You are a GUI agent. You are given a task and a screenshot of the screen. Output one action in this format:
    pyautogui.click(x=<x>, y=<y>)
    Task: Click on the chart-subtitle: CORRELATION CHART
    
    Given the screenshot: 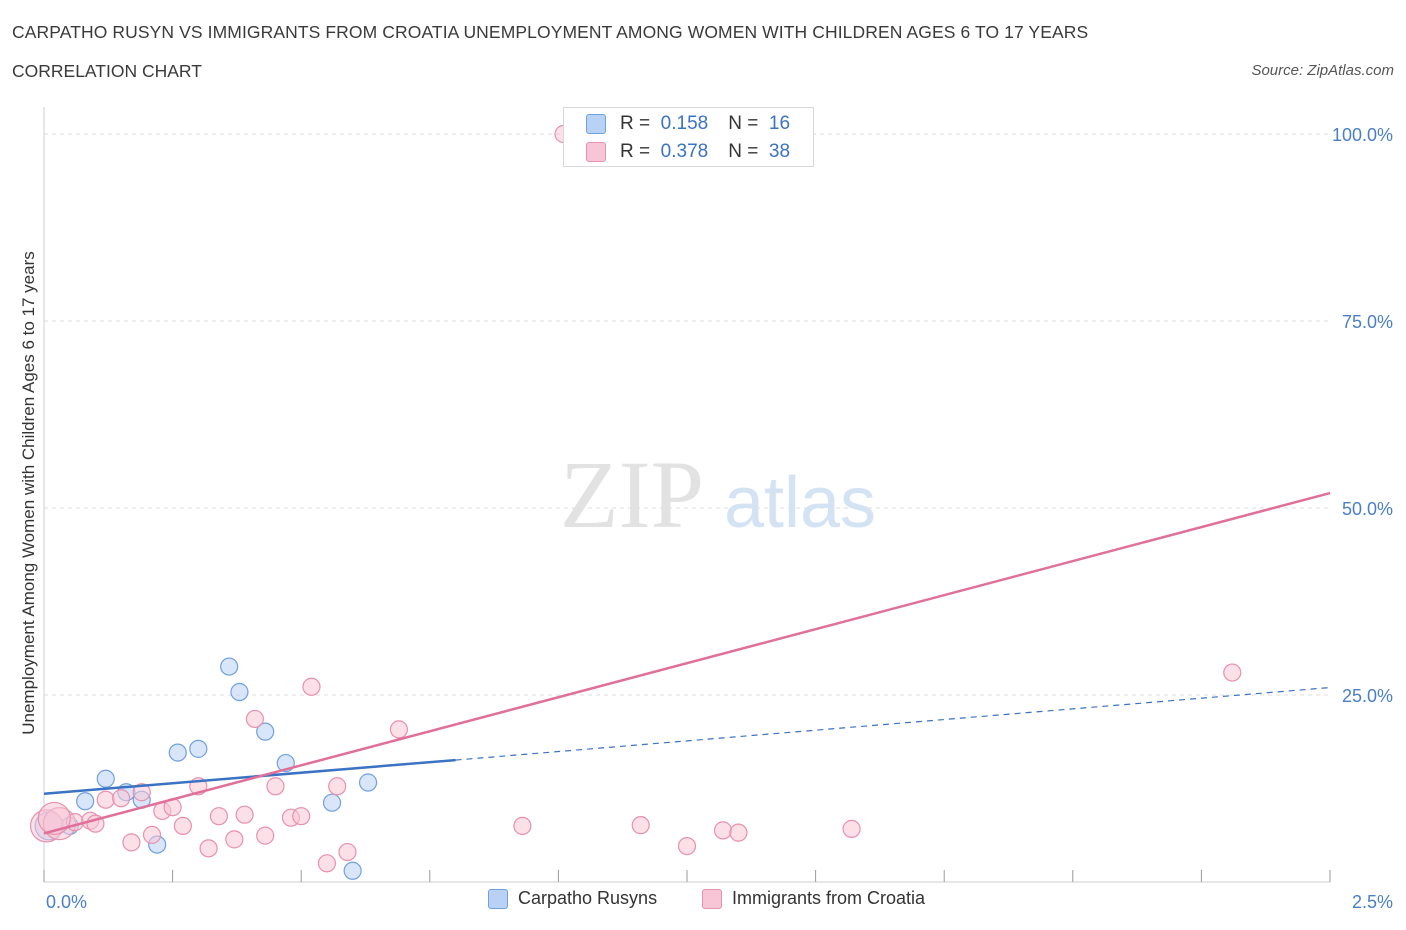 What is the action you would take?
    pyautogui.click(x=107, y=71)
    